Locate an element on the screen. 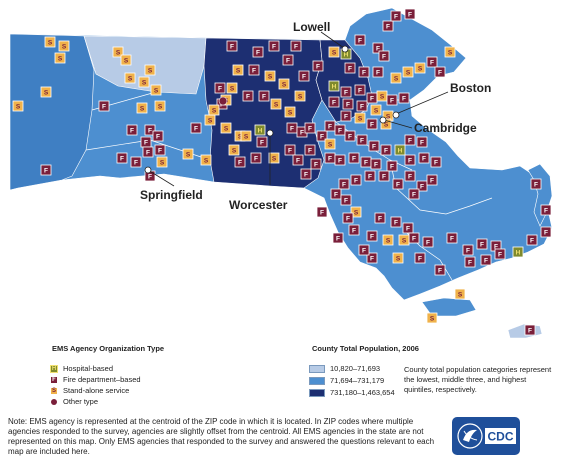  band-label: 731,180–1,463,654 is located at coordinates (362, 392).